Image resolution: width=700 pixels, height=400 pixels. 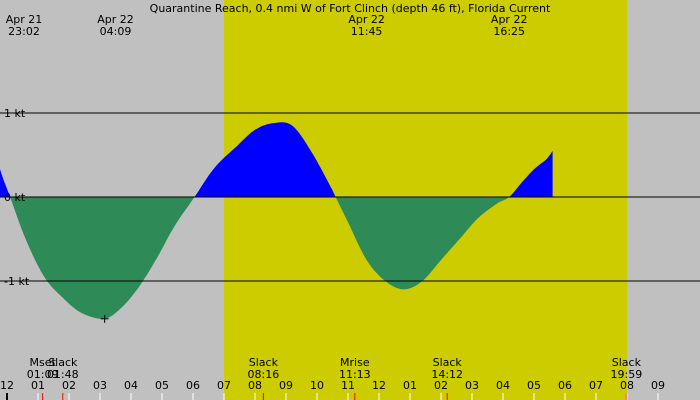 I want to click on event-time: 11:13, so click(x=355, y=374).